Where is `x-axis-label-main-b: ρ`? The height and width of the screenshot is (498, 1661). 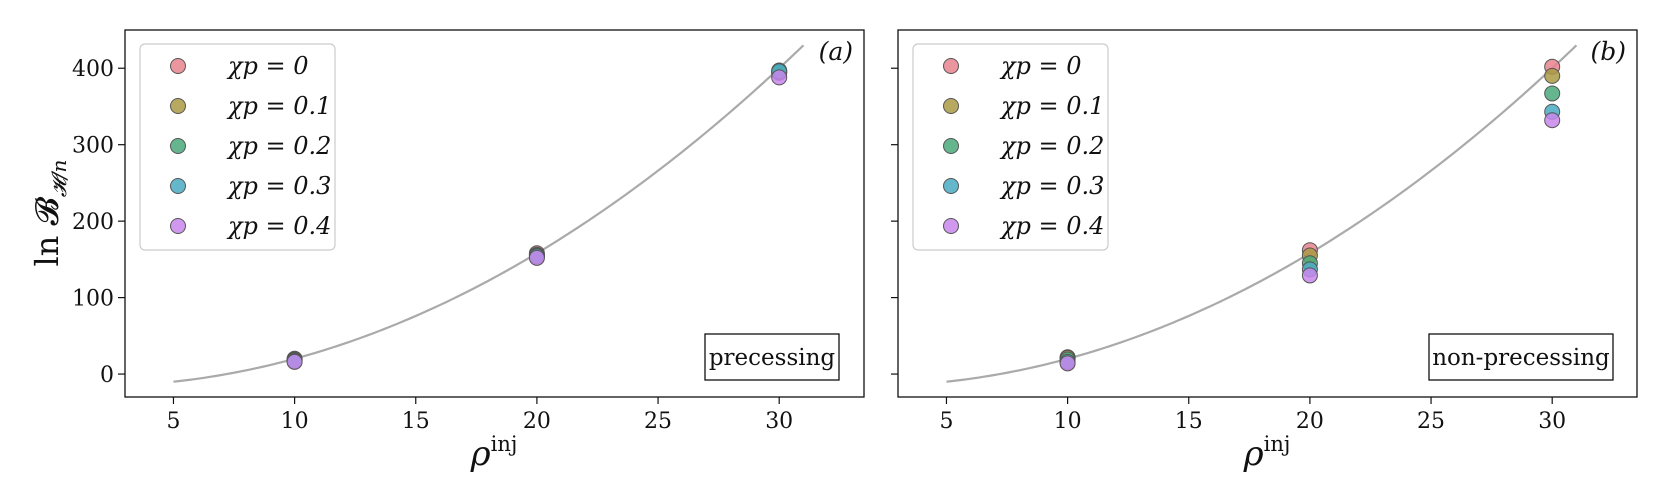
x-axis-label-main-b: ρ is located at coordinates (1253, 454).